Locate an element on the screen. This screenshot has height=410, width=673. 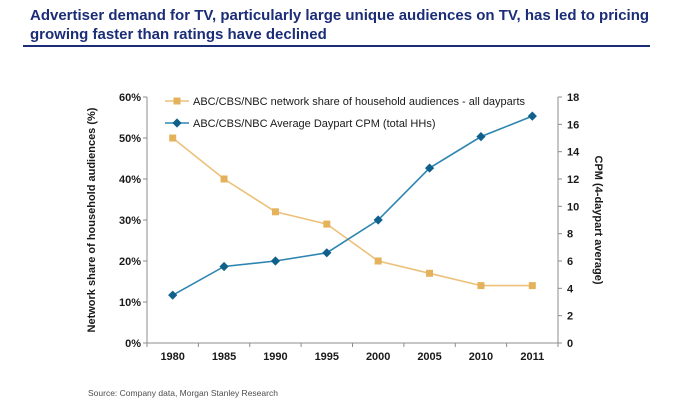
x-axis-category-label: 1980 is located at coordinates (172, 357).